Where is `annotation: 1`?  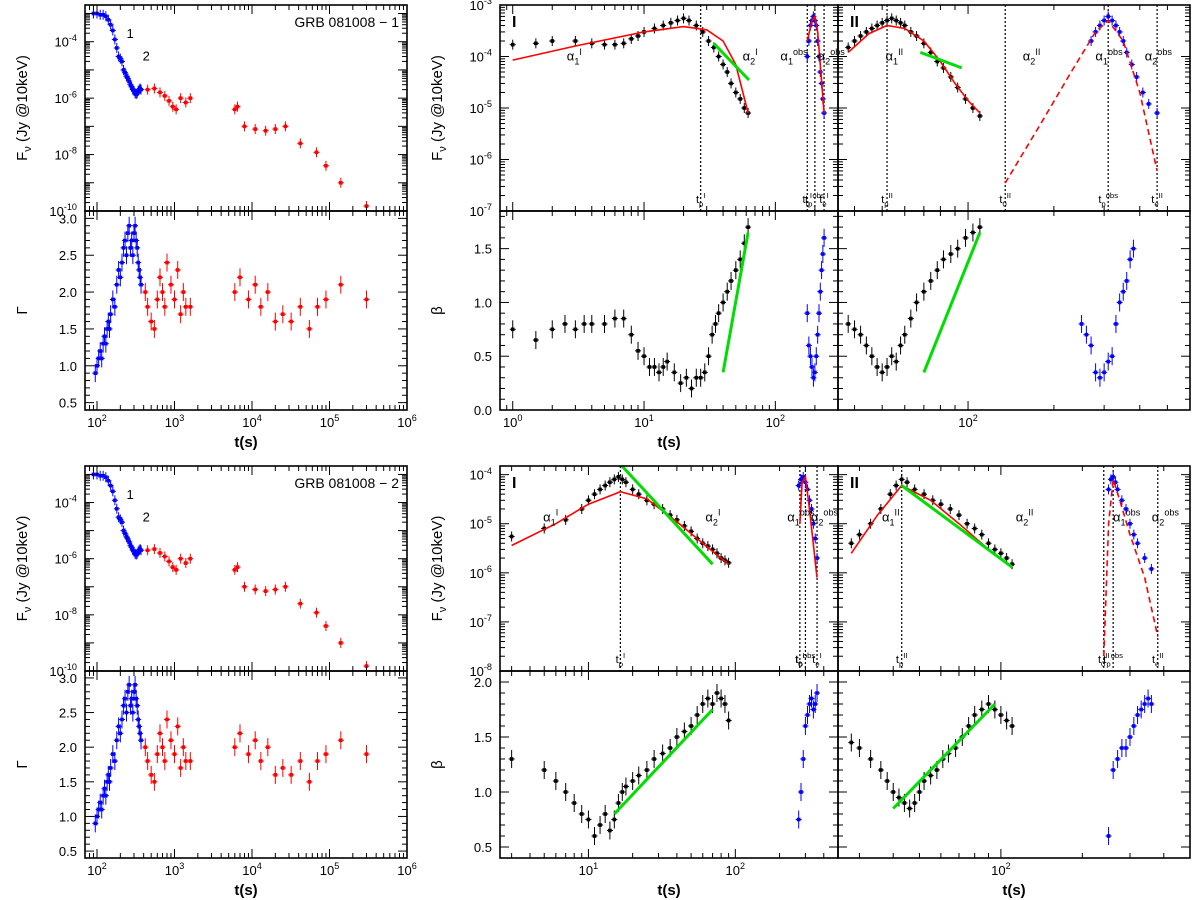
annotation: 1 is located at coordinates (129, 33).